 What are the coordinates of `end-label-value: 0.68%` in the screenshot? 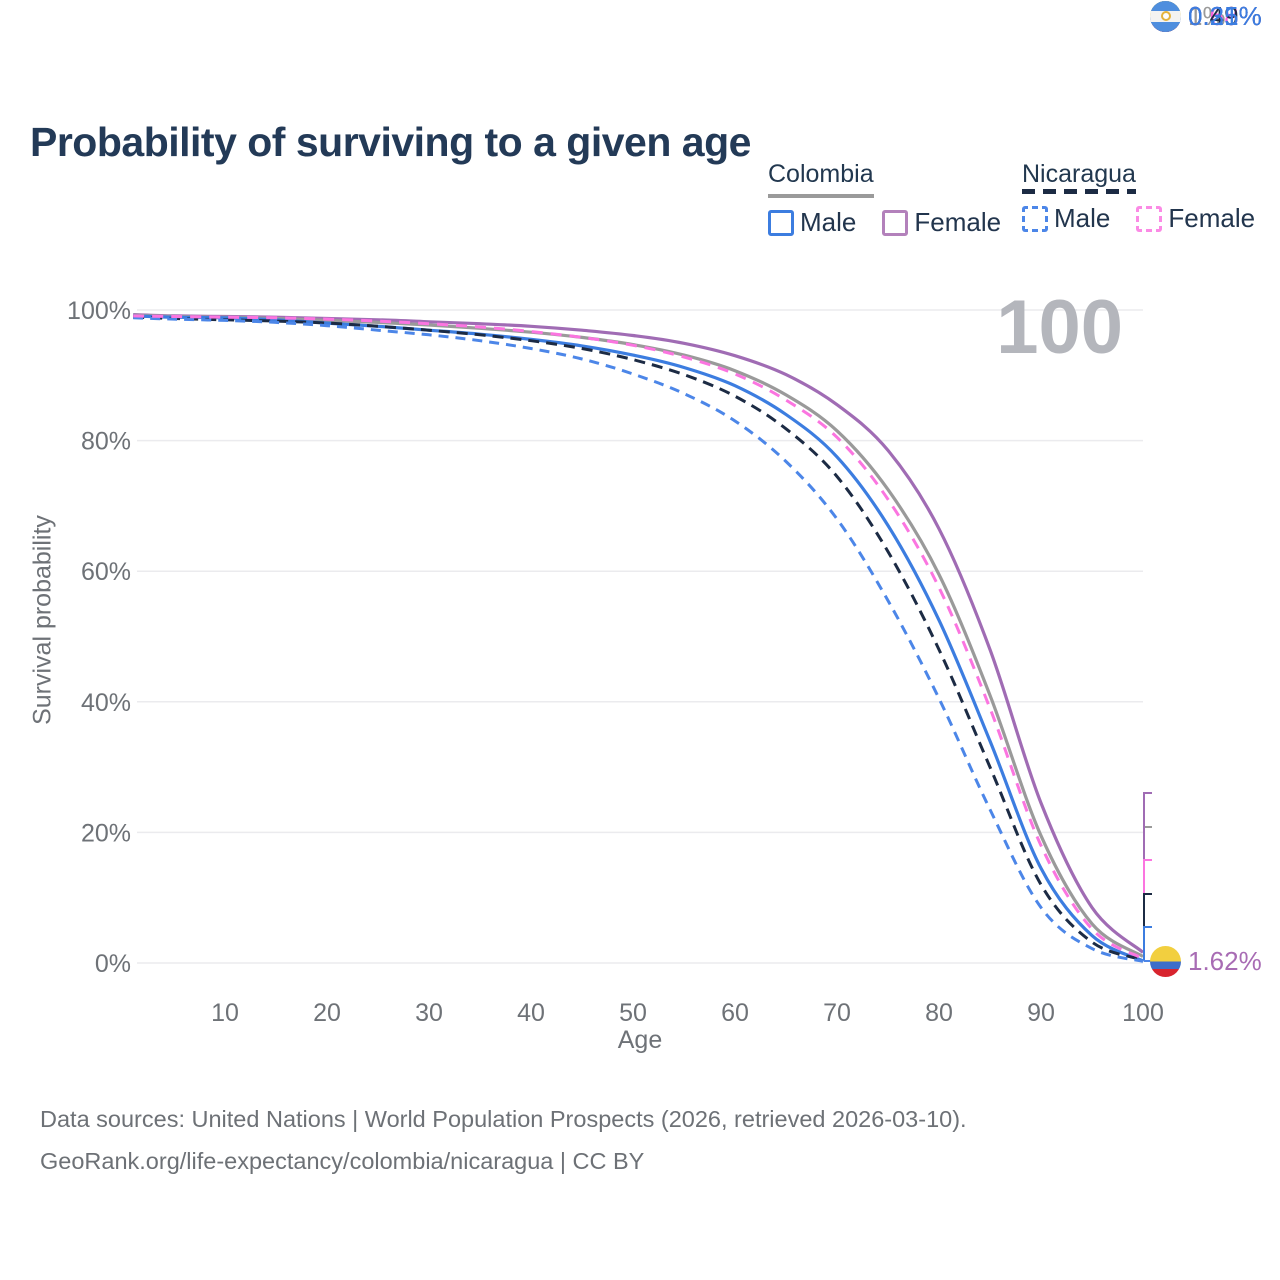 It's located at (1225, 15).